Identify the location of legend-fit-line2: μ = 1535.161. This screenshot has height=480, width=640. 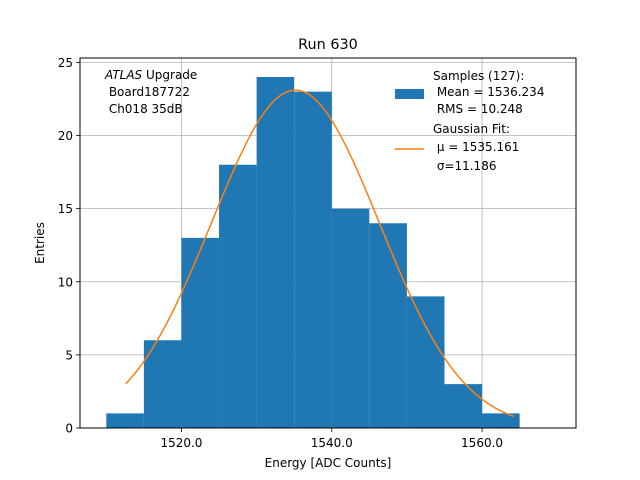
(476, 147).